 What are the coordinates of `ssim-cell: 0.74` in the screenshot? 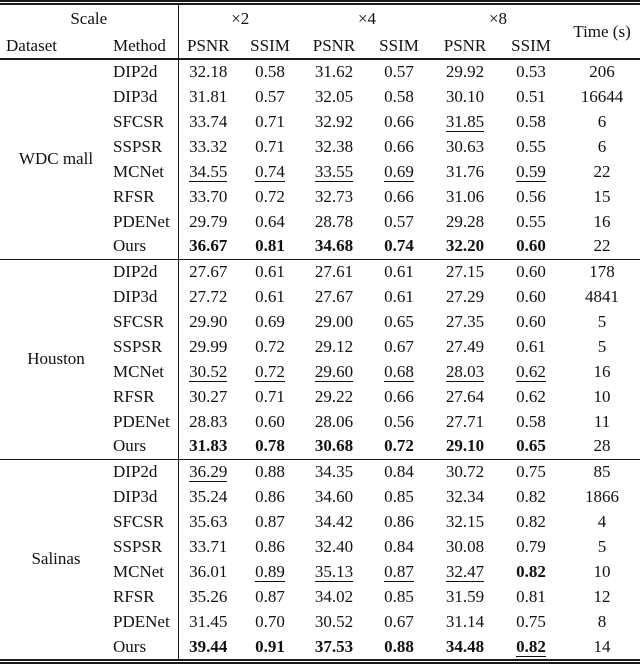 It's located at (399, 246).